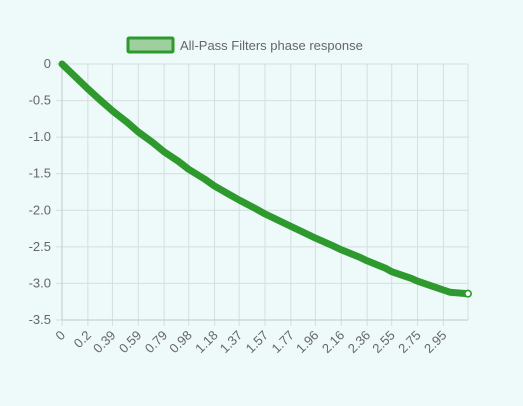 The image size is (523, 406). What do you see at coordinates (40, 209) in the screenshot?
I see `y-tick-label: -2.0` at bounding box center [40, 209].